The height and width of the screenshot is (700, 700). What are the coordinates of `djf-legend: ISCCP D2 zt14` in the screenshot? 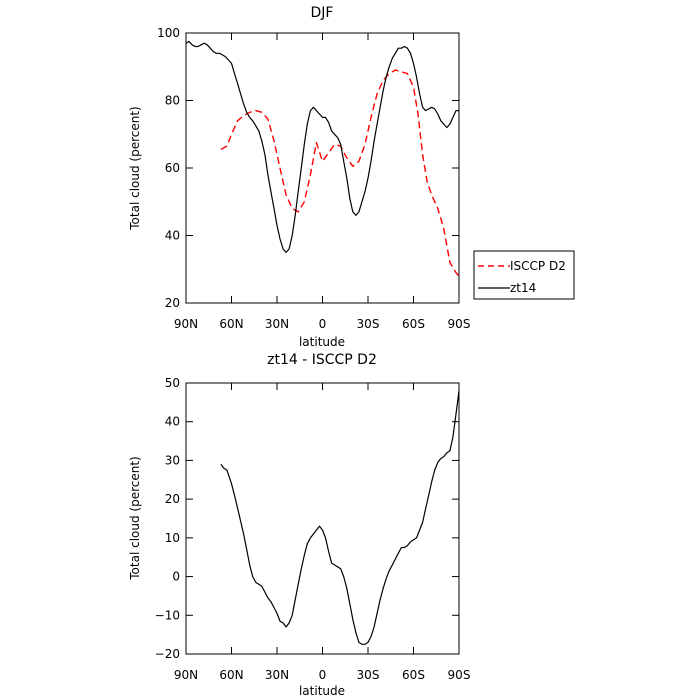 It's located at (524, 275).